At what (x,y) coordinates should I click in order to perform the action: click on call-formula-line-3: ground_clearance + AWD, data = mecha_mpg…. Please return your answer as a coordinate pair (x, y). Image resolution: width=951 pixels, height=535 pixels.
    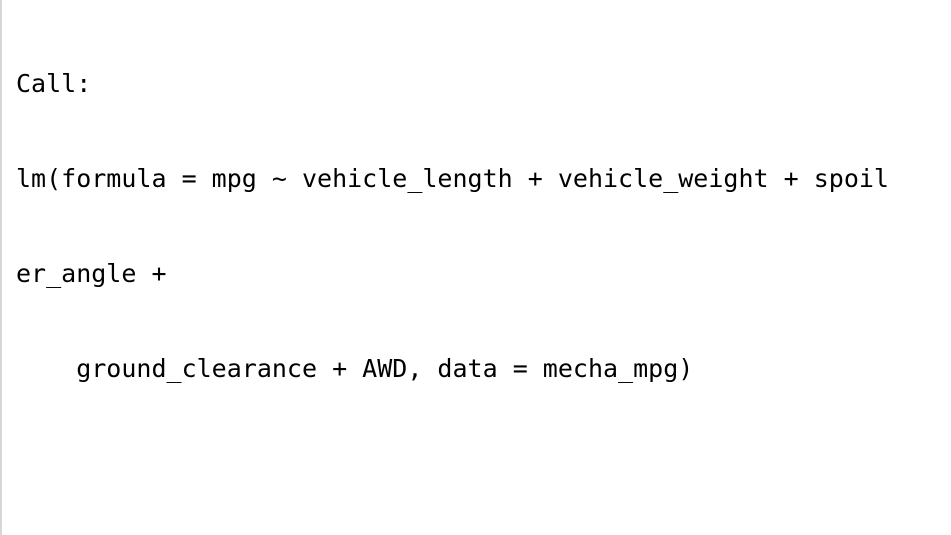
    Looking at the image, I should click on (355, 368).